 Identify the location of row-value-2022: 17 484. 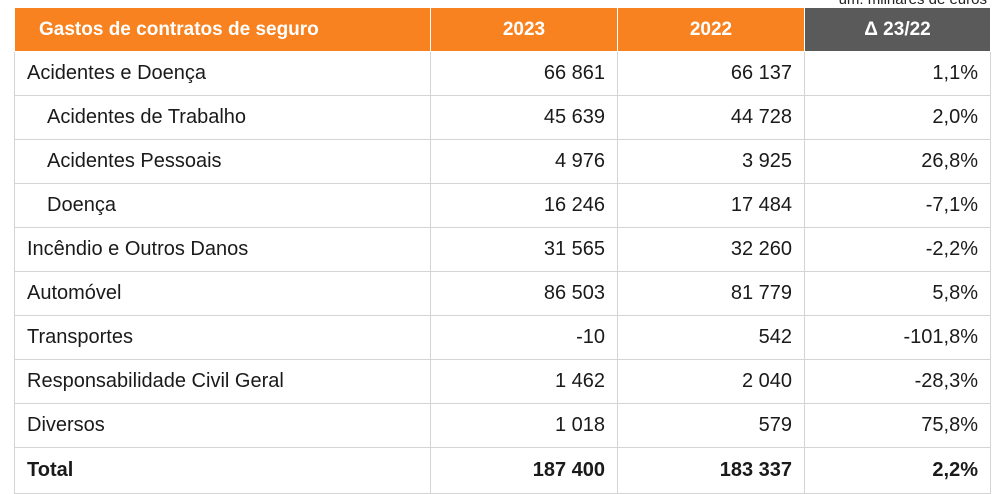
(711, 205).